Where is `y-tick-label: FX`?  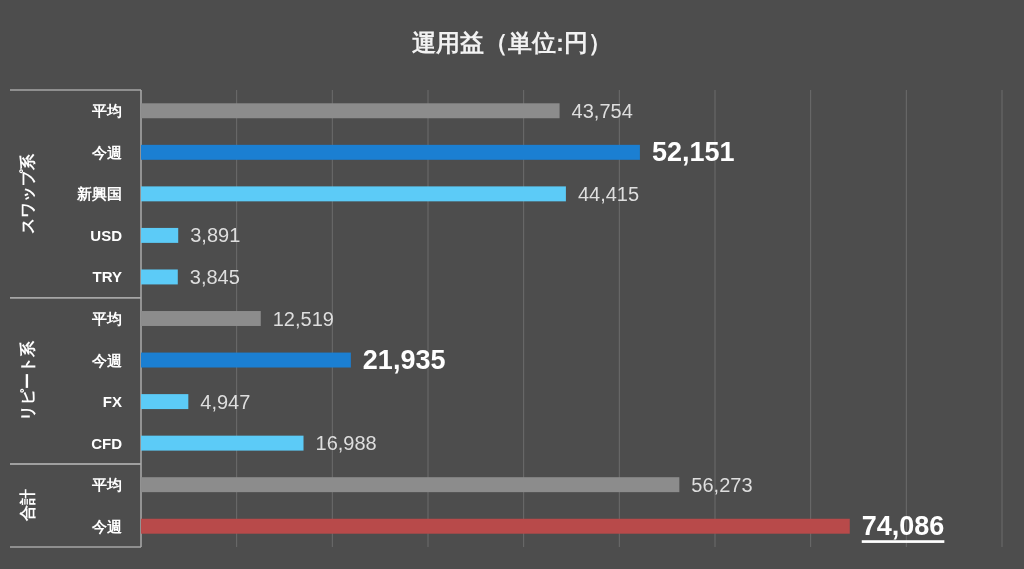 y-tick-label: FX is located at coordinates (112, 402).